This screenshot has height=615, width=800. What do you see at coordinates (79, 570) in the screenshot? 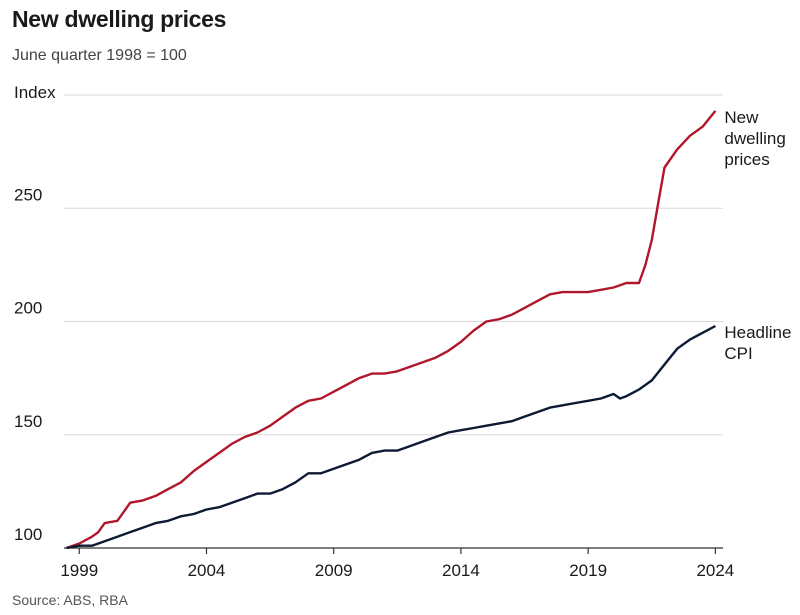
I see `x-tick-label: 1999` at bounding box center [79, 570].